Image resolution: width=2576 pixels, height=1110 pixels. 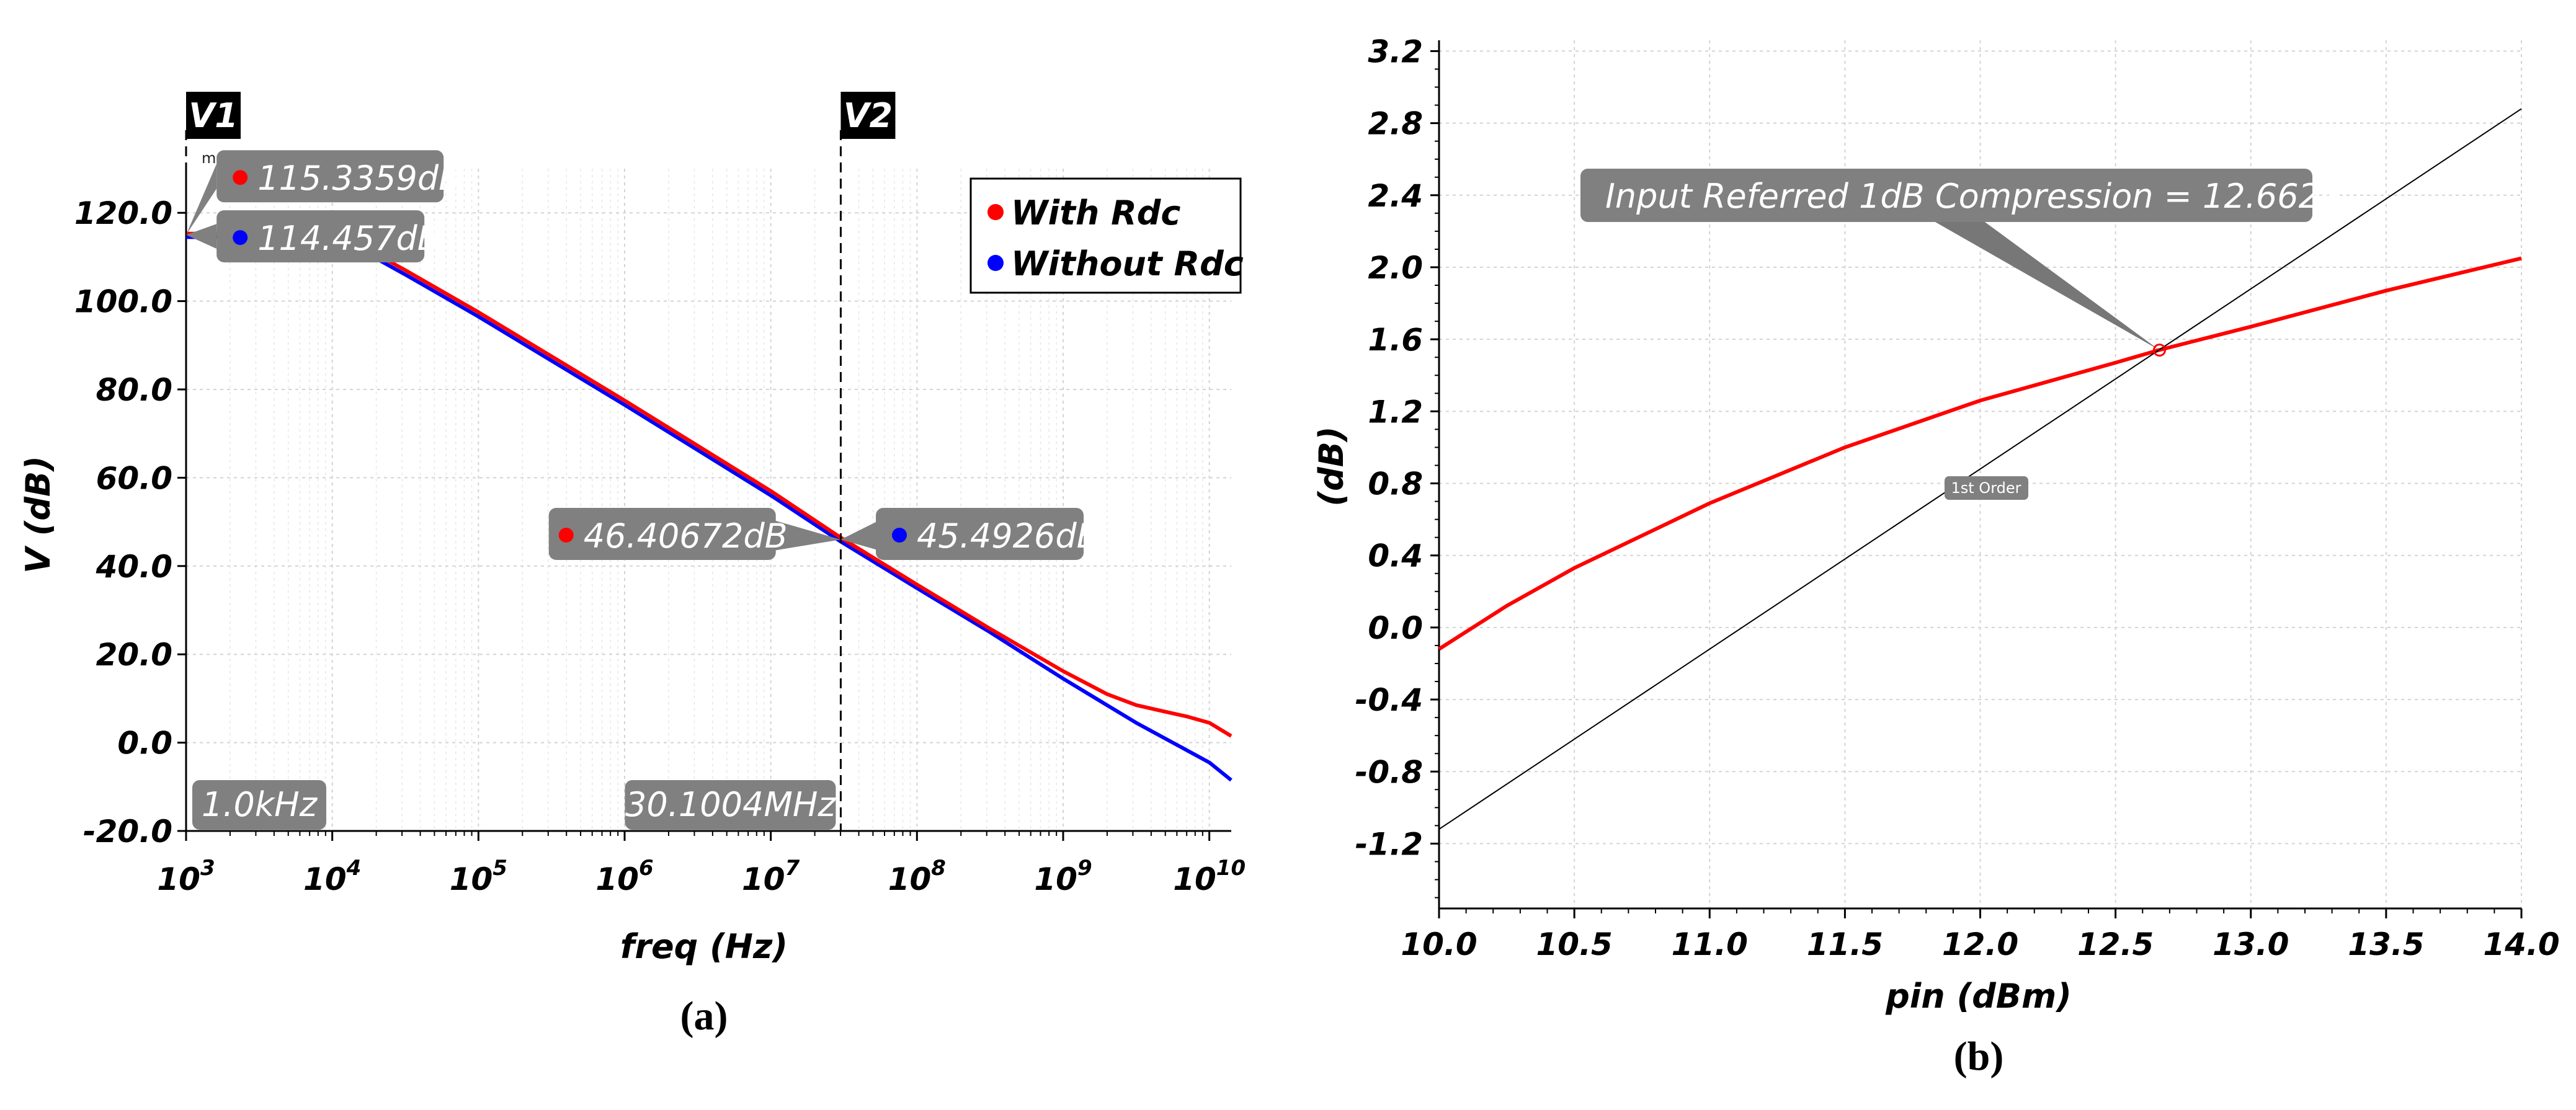 What do you see at coordinates (134, 478) in the screenshot?
I see `chart-a-y-tick-label: 60.0` at bounding box center [134, 478].